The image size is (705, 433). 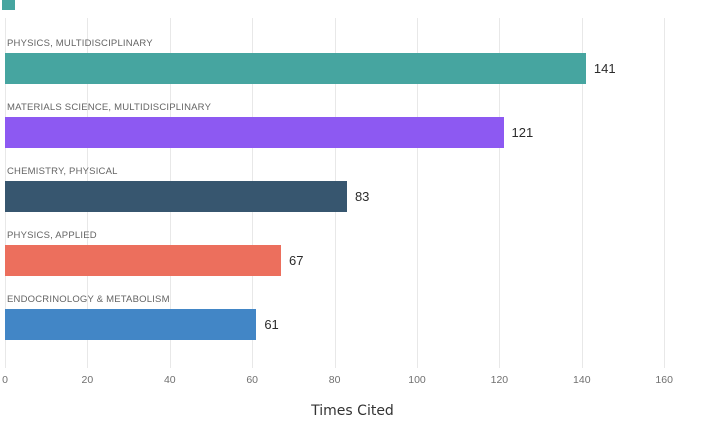 What do you see at coordinates (296, 260) in the screenshot?
I see `value-label: 67` at bounding box center [296, 260].